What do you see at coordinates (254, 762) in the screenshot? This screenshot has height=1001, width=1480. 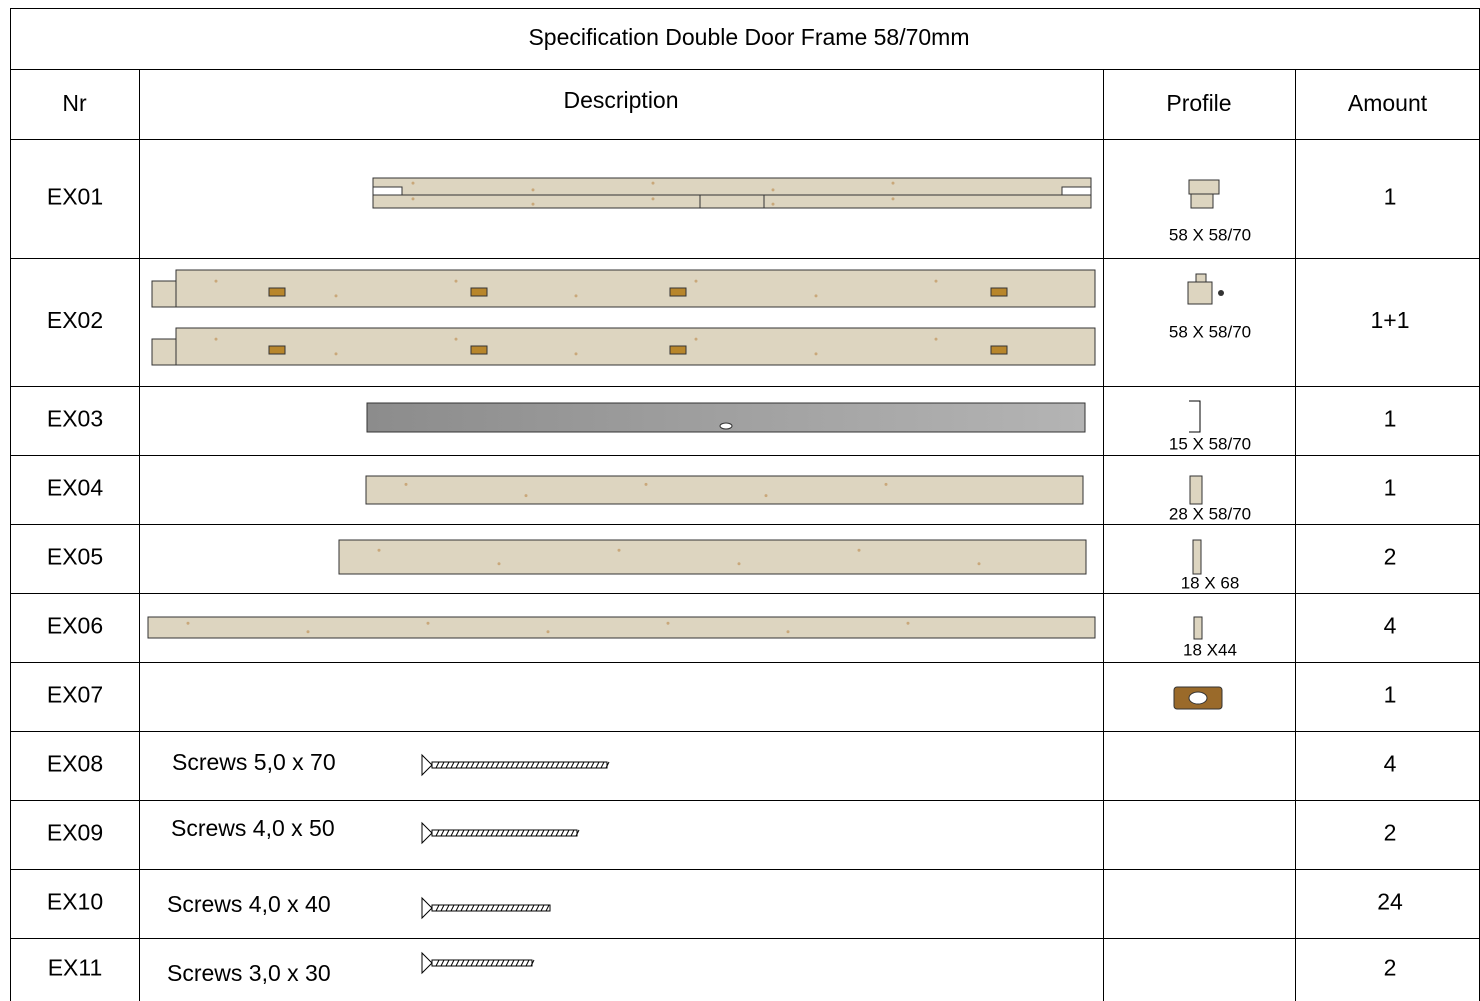 I see `row-description: Screws 5,0 x 70` at bounding box center [254, 762].